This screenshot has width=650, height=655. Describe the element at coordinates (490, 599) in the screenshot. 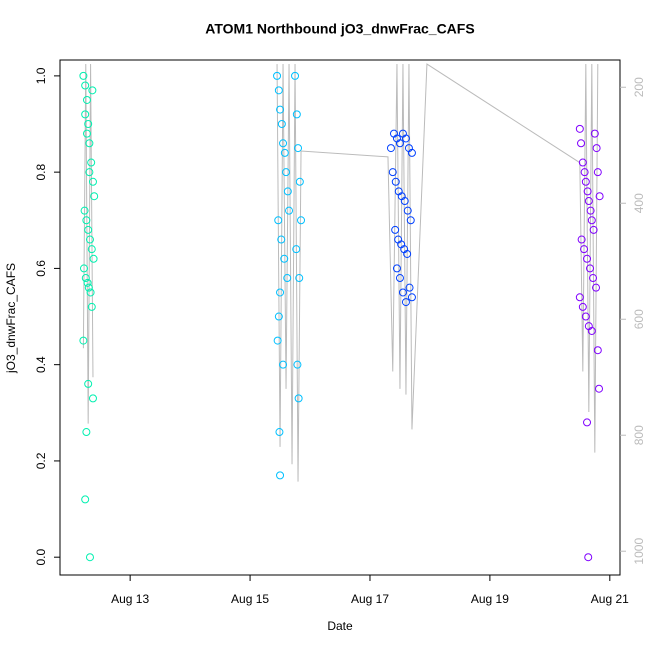

I see `x-tick-label: Aug 19` at that location.